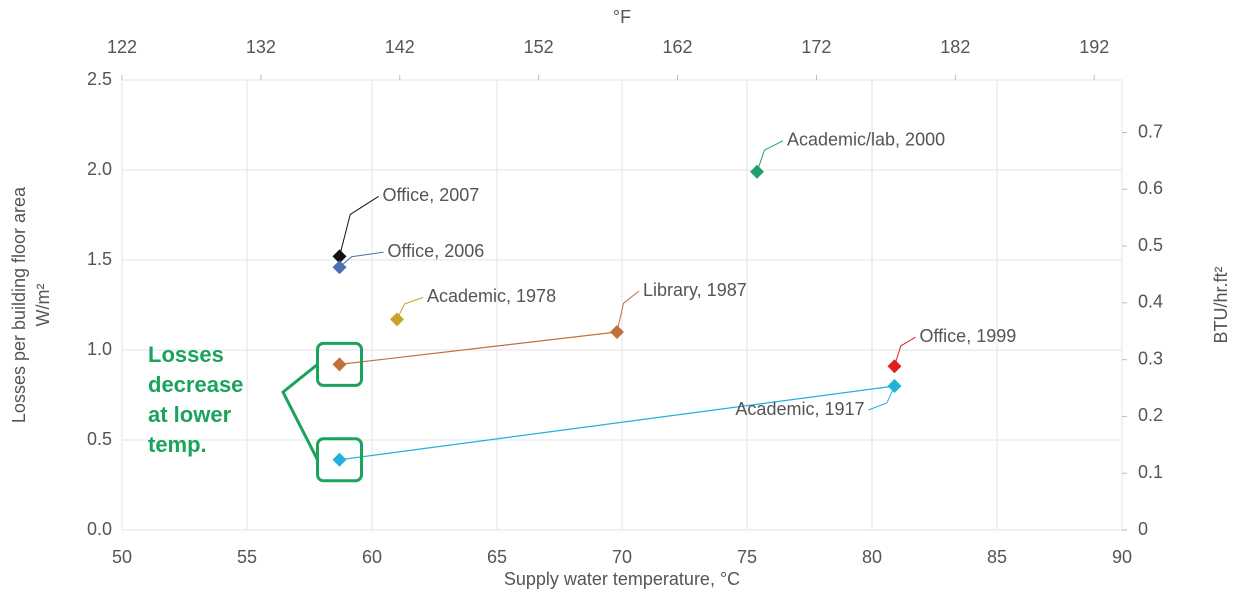 This screenshot has width=1238, height=607. What do you see at coordinates (968, 336) in the screenshot?
I see `point-label: Office, 1999` at bounding box center [968, 336].